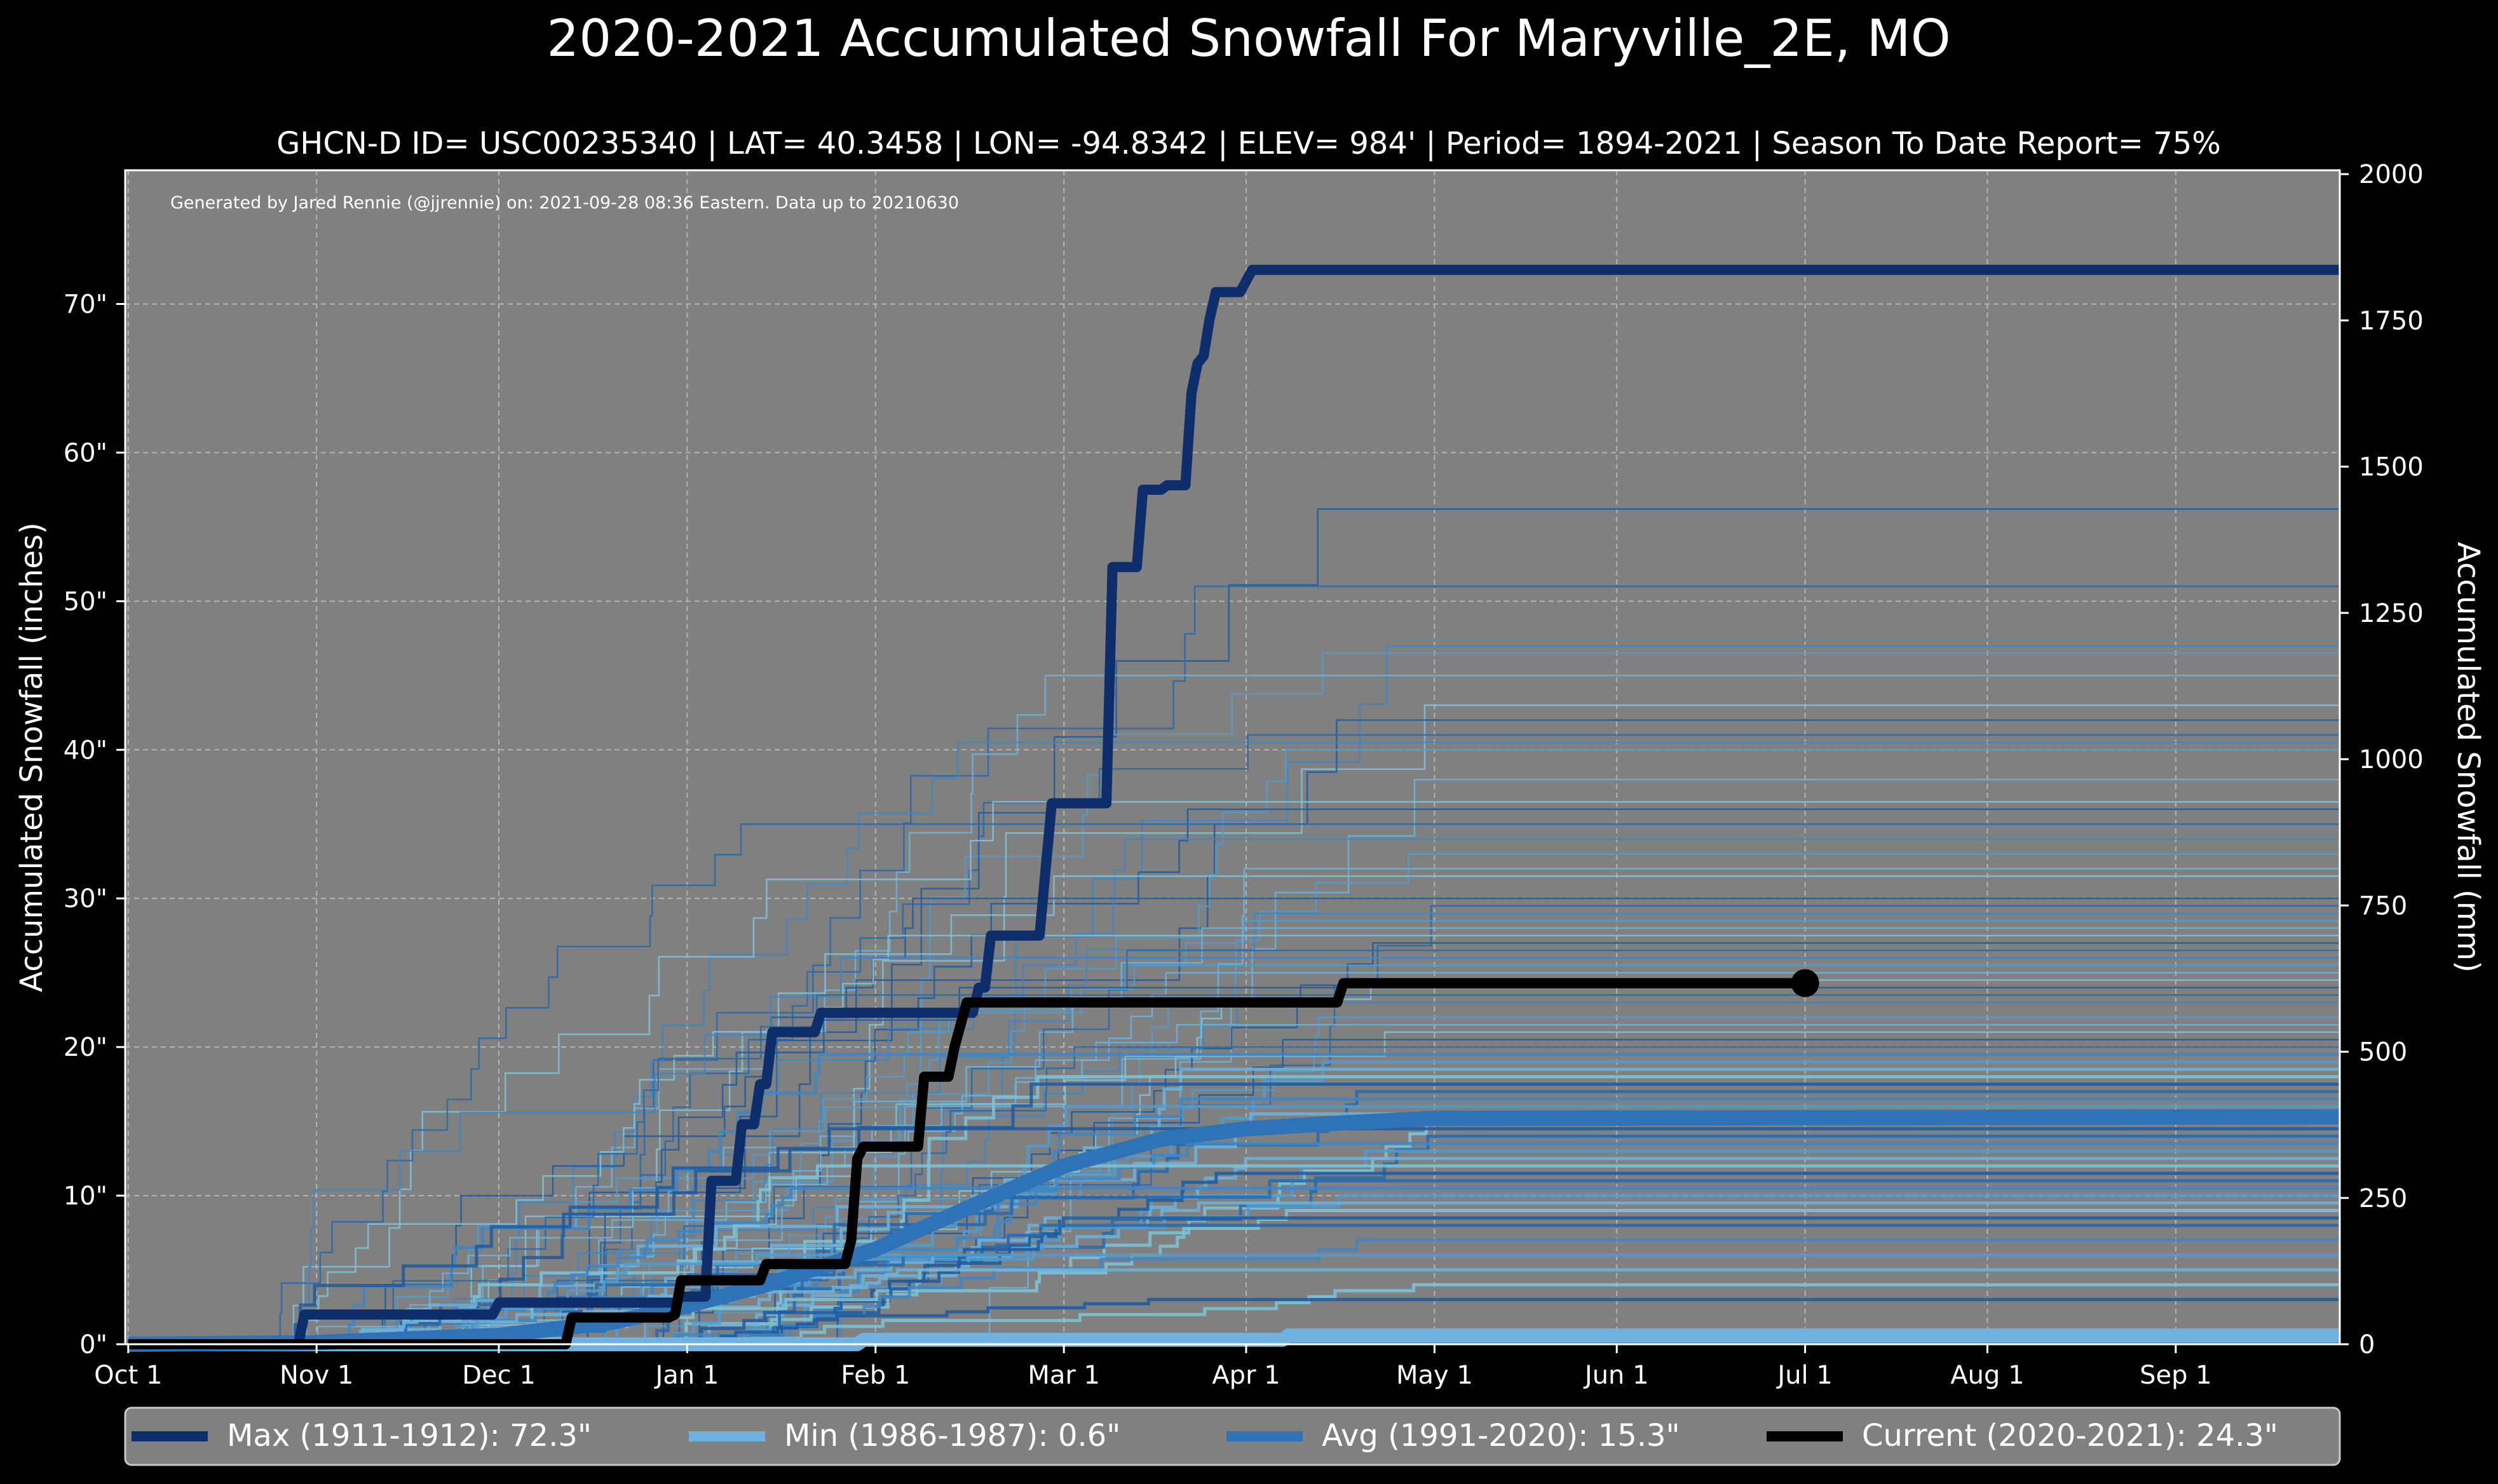 The image size is (2498, 1484). I want to click on x-tick-label: Oct 1, so click(128, 1375).